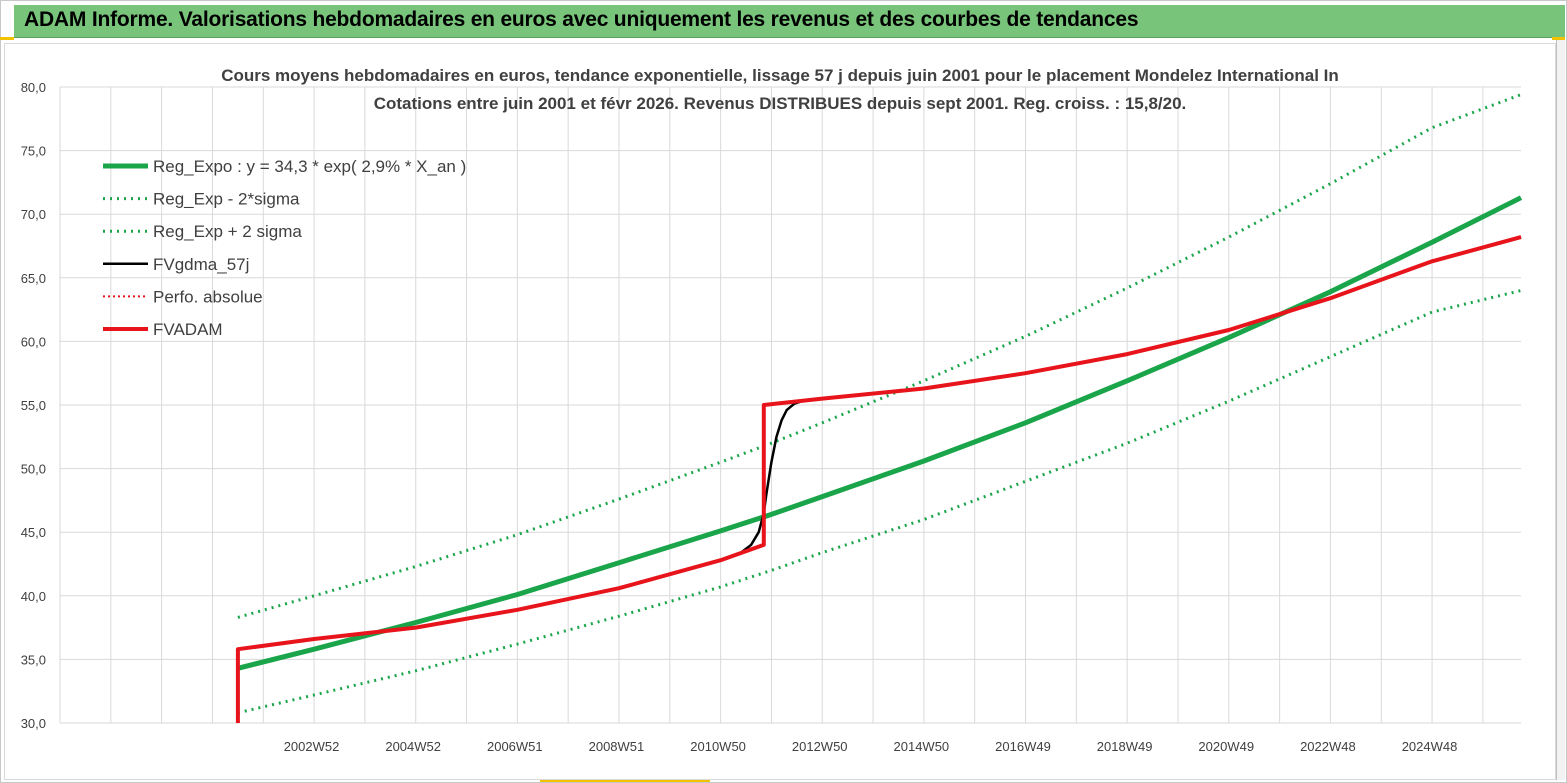 The image size is (1567, 783). Describe the element at coordinates (226, 199) in the screenshot. I see `legend-label: Reg_Exp - 2*sigma` at that location.